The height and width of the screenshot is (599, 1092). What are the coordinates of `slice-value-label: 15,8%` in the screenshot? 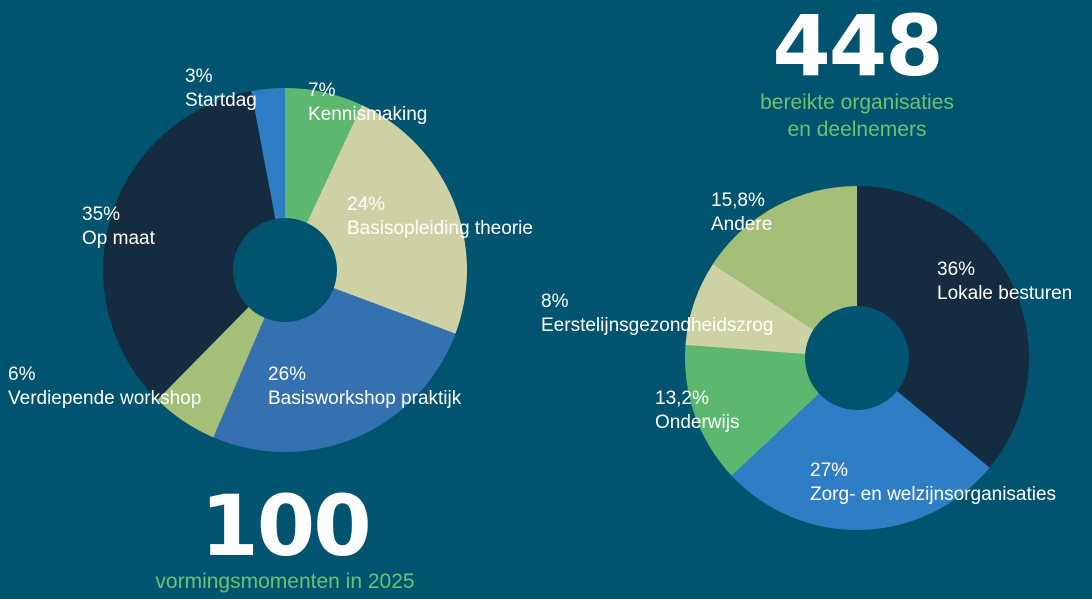 It's located at (738, 200).